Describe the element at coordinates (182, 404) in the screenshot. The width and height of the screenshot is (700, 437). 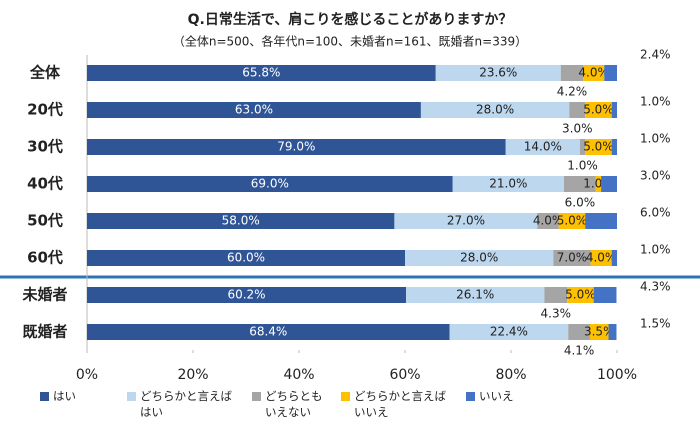
I see `legend-item: どちらかと言えばはい` at that location.